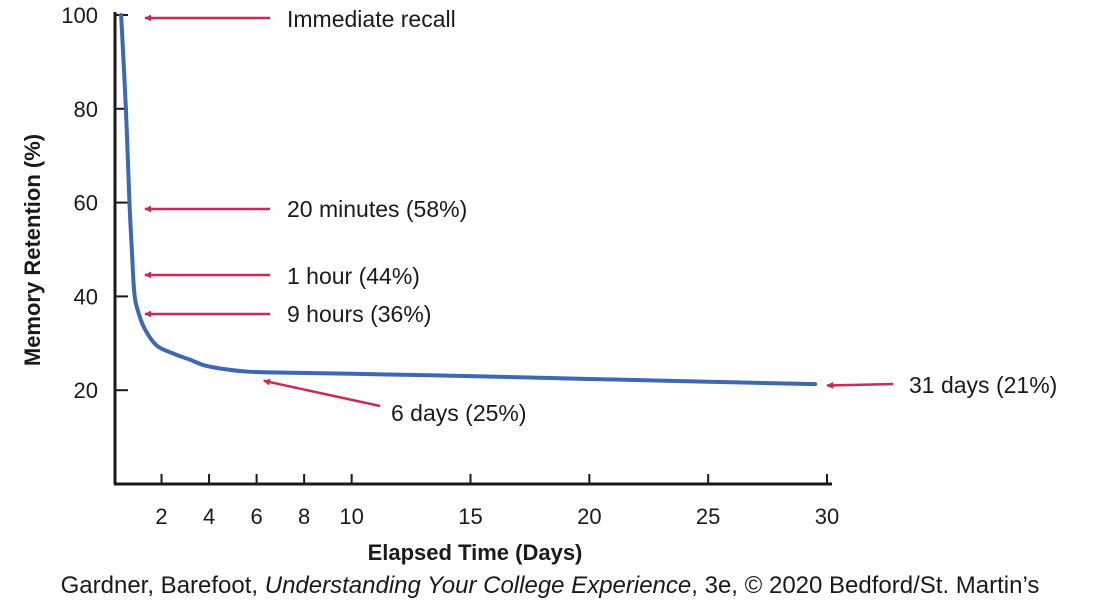  I want to click on x-tick-label: 8, so click(304, 516).